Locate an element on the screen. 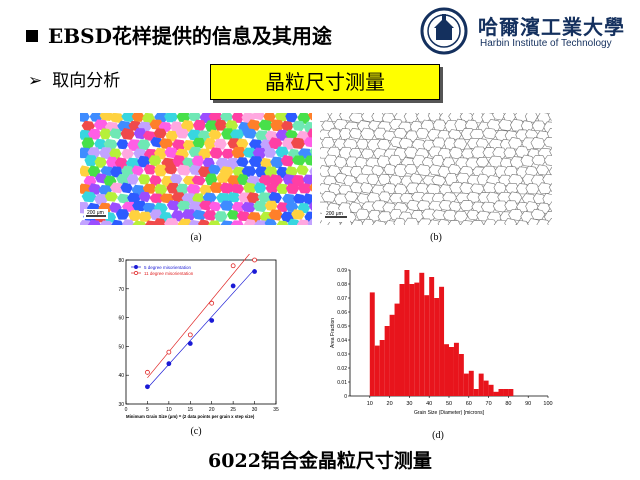 This screenshot has height=480, width=640. plot-frame is located at coordinates (201, 332).